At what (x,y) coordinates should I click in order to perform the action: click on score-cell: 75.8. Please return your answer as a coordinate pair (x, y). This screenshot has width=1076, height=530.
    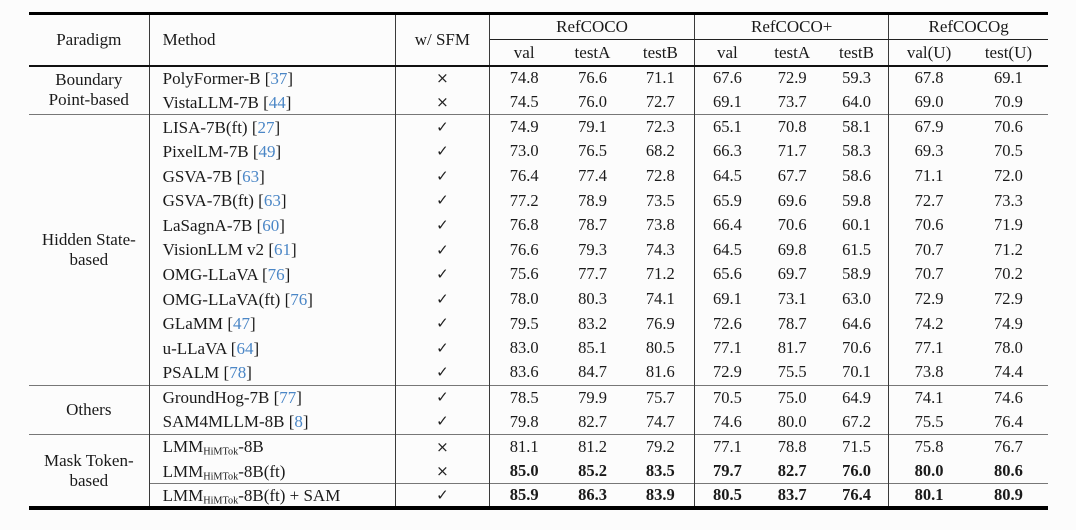
    Looking at the image, I should click on (928, 446).